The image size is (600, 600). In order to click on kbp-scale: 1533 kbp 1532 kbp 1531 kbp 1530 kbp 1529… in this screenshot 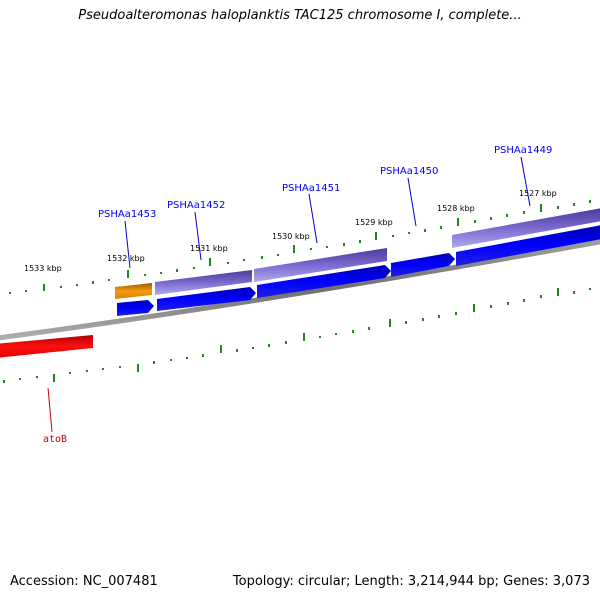, I will do `click(290, 231)`.